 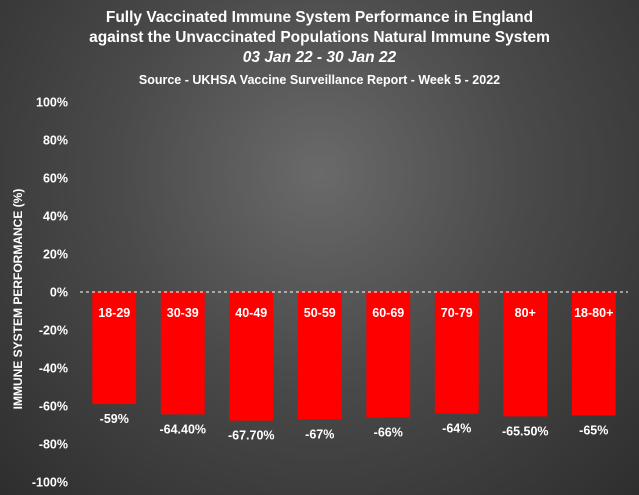 I want to click on data-label: -65%, so click(x=593, y=431).